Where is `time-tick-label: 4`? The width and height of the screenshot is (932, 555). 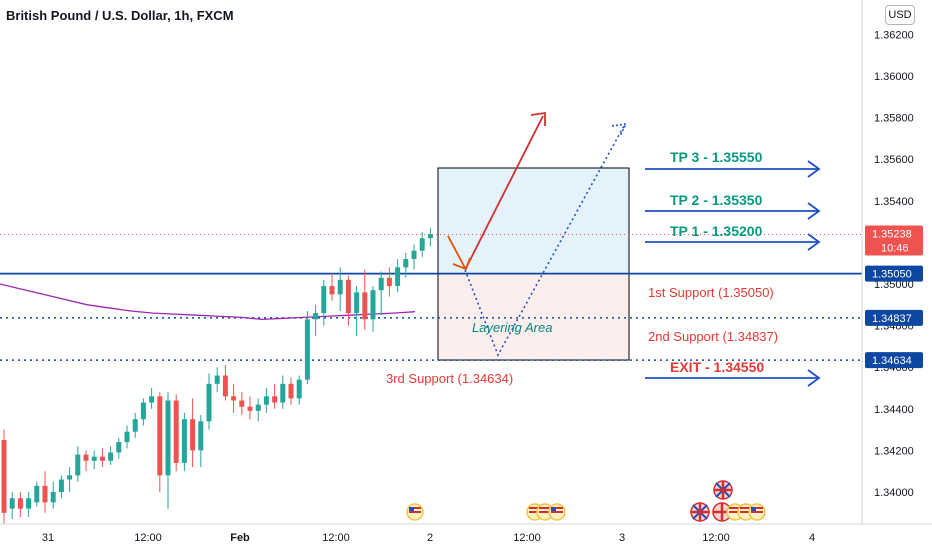 time-tick-label: 4 is located at coordinates (812, 538).